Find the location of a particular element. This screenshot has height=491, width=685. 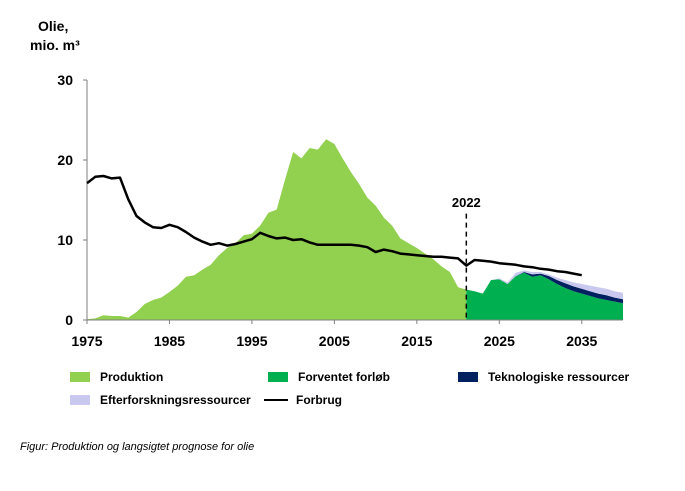

y-tick-label: 0 is located at coordinates (69, 320).